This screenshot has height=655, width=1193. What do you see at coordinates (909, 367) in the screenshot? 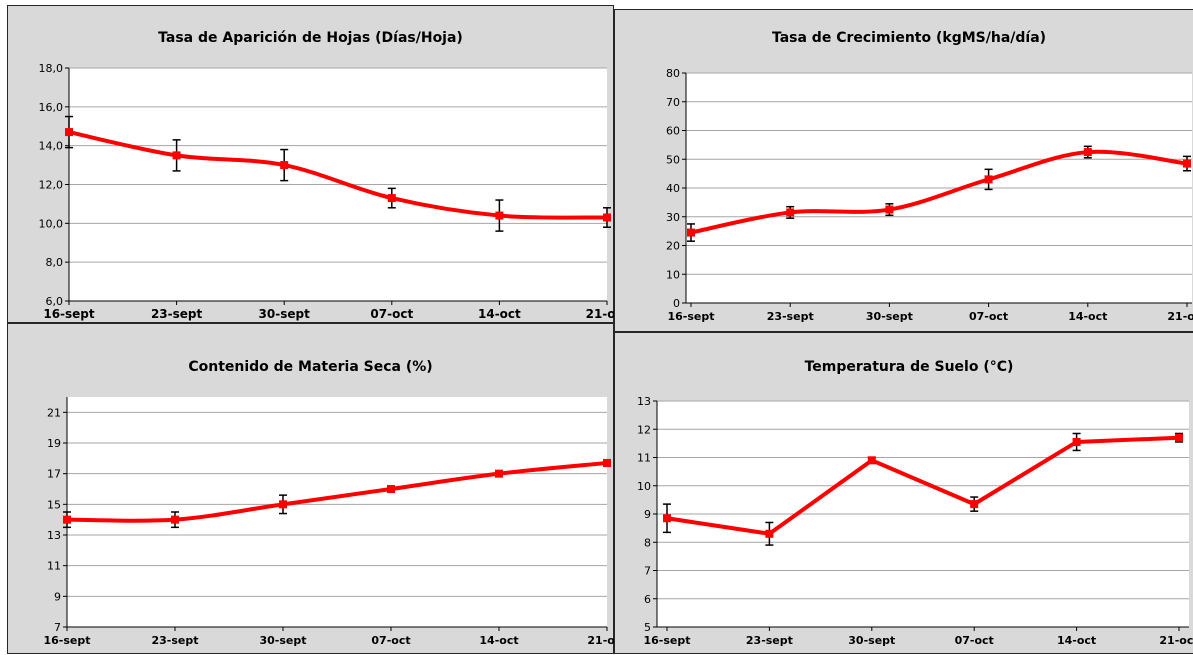
I see `chart-title: Temperatura de Suelo (°C)` at bounding box center [909, 367].